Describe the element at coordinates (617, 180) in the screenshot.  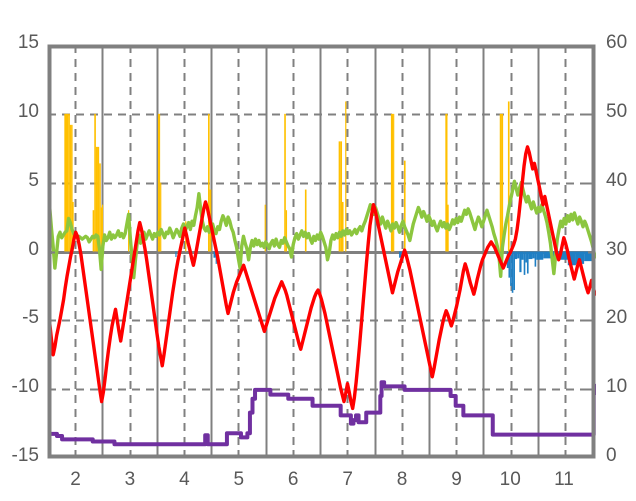
I see `right-tick-label: 40` at that location.